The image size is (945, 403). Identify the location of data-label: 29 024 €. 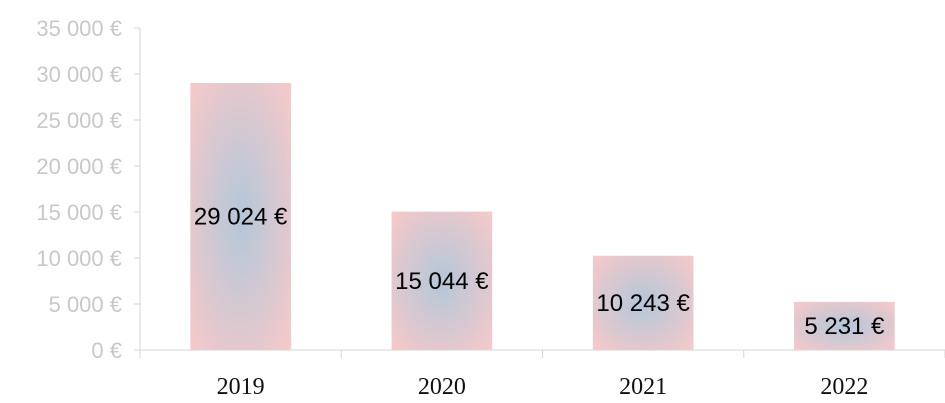
(241, 216).